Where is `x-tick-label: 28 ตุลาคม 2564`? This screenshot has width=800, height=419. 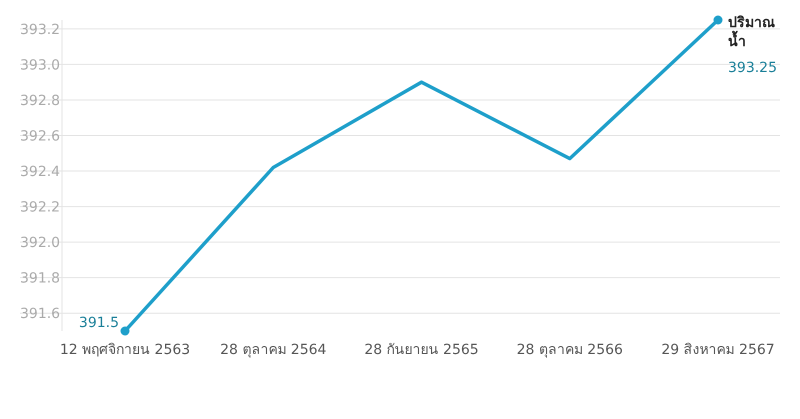
x-tick-label: 28 ตุลาคม 2564 is located at coordinates (273, 350).